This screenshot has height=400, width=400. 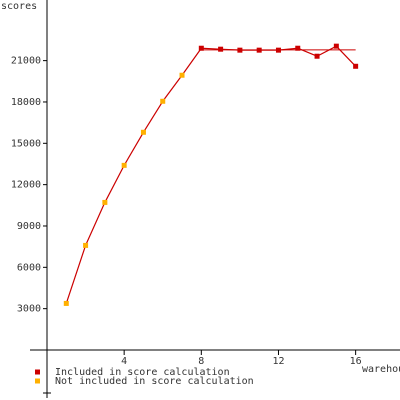 I want to click on y-tick-label: 12000, so click(x=26, y=185).